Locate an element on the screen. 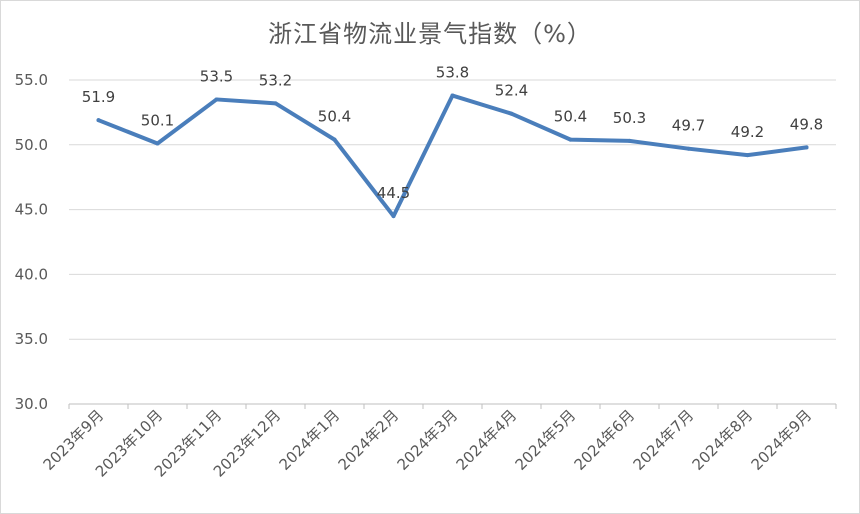  data-label: 51.9 is located at coordinates (98, 97).